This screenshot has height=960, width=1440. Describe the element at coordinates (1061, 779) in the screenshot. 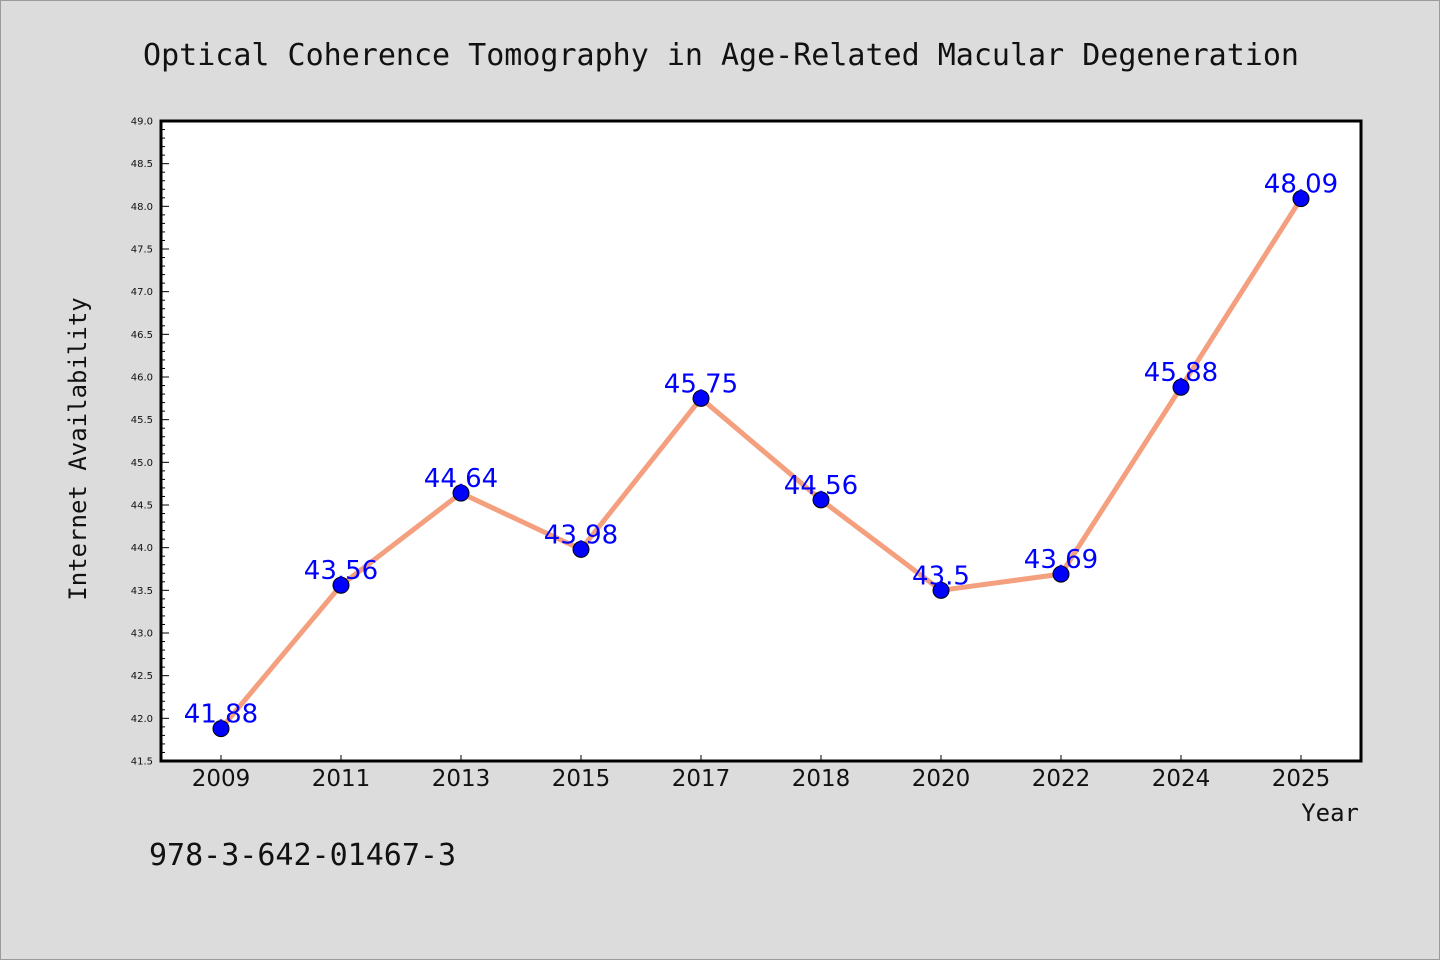

I see `x-tick-label: 2022` at that location.